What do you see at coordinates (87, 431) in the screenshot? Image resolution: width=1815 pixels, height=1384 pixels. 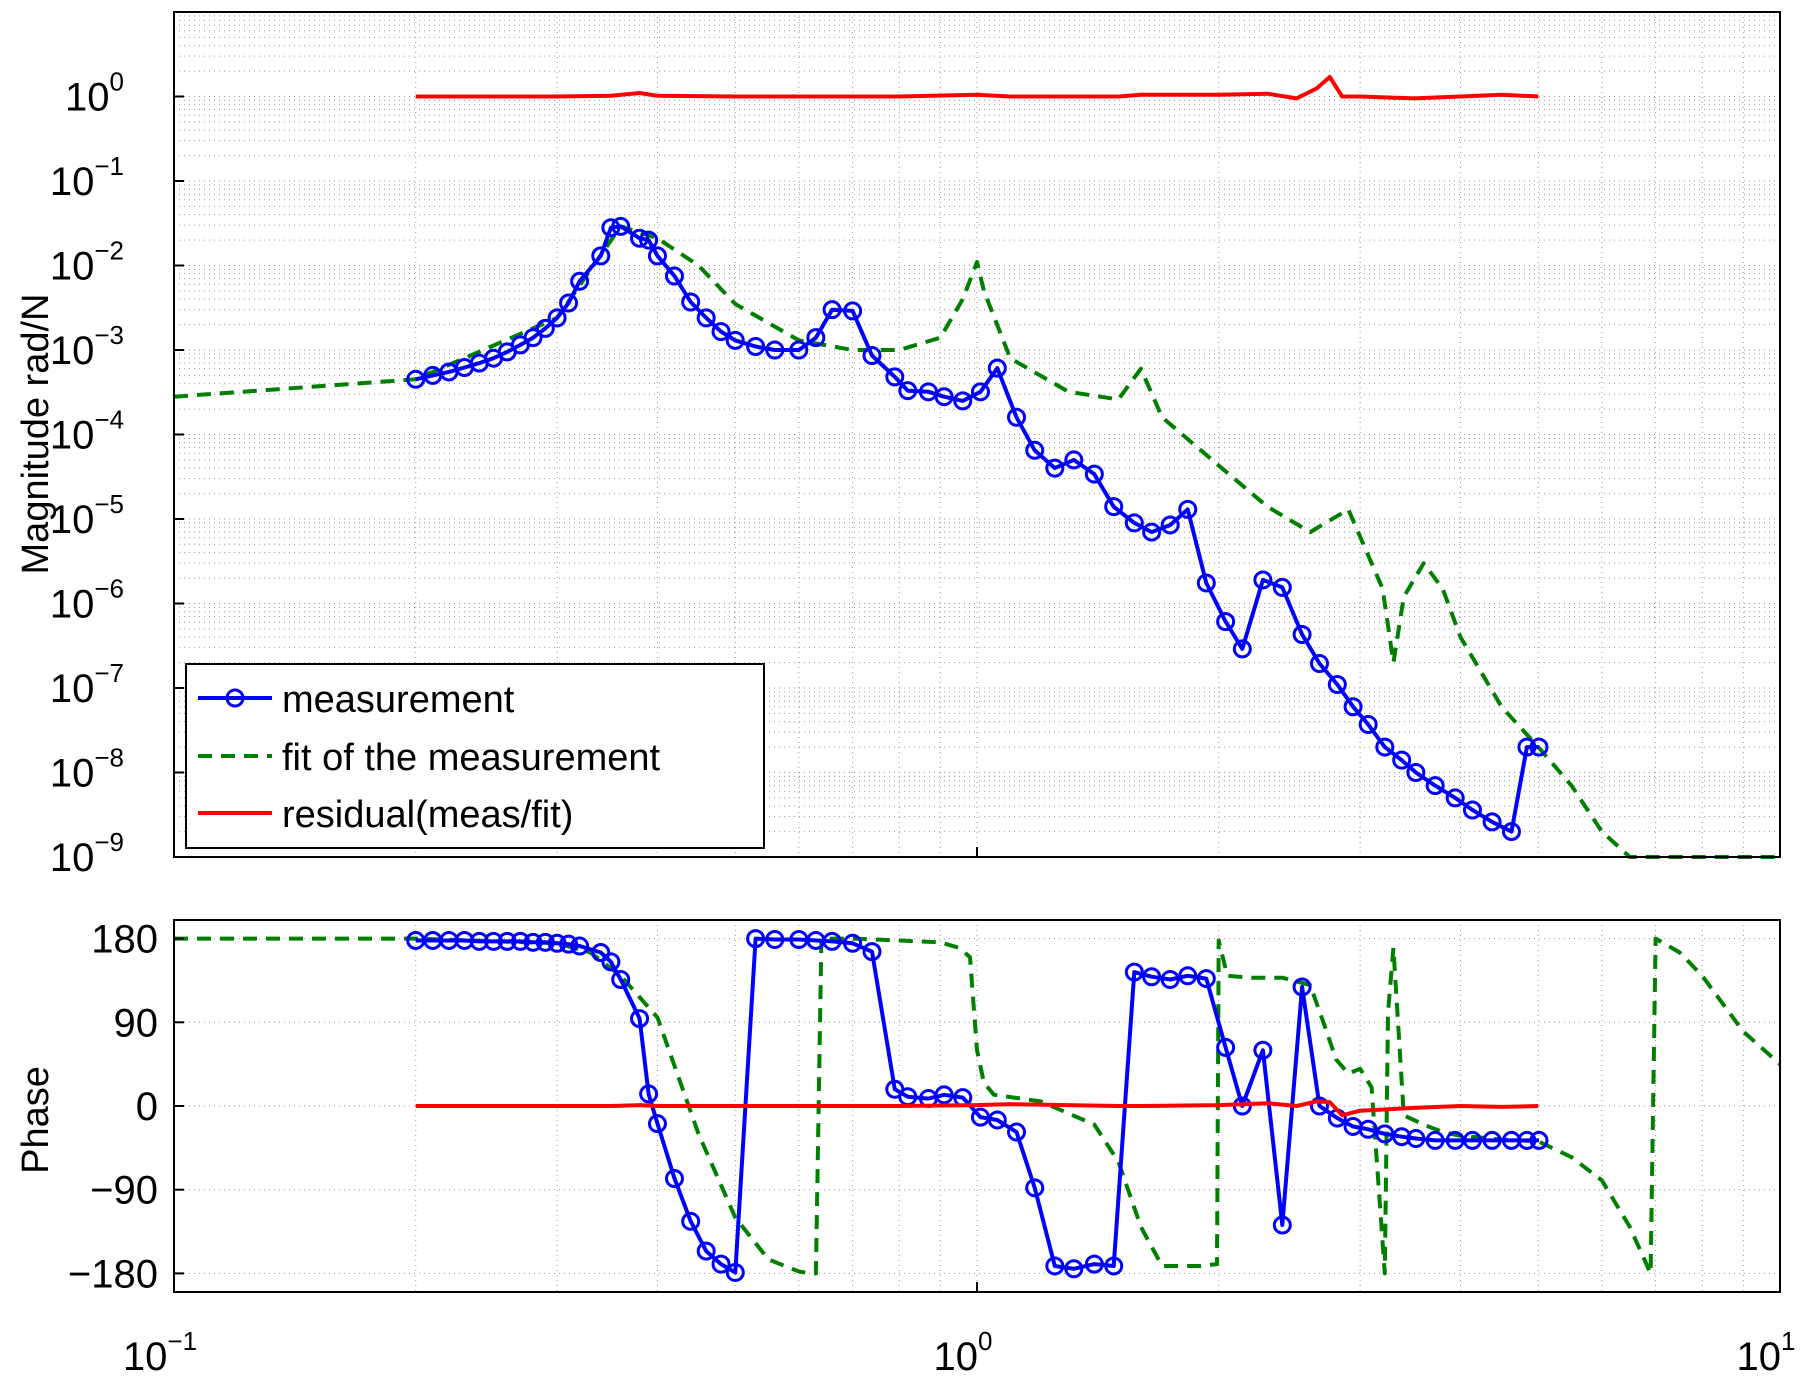 I see `magnitude-y-tick-label: 10⁻⁴` at bounding box center [87, 431].